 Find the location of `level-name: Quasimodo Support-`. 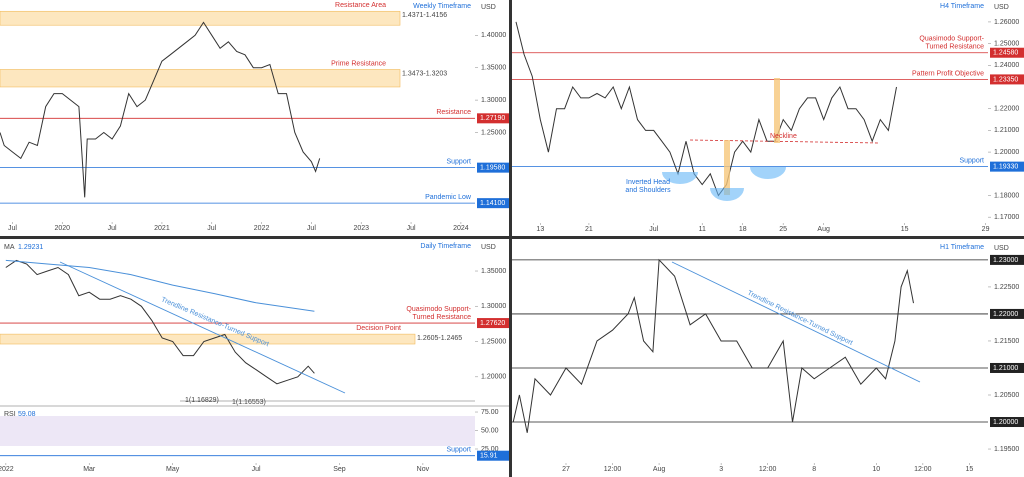

level-name: Quasimodo Support- is located at coordinates (951, 39).